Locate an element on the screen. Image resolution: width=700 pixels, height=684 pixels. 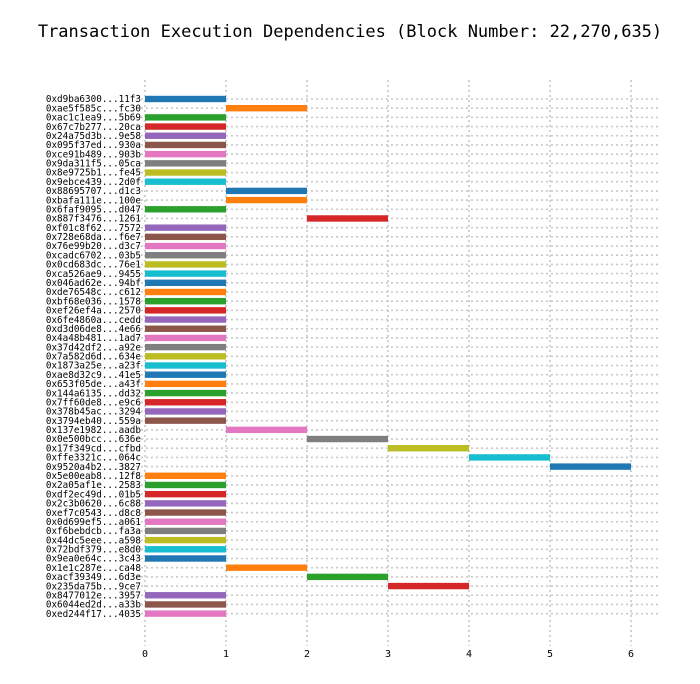
y-tick-label: 0x0e500bcc...636e is located at coordinates (94, 439).